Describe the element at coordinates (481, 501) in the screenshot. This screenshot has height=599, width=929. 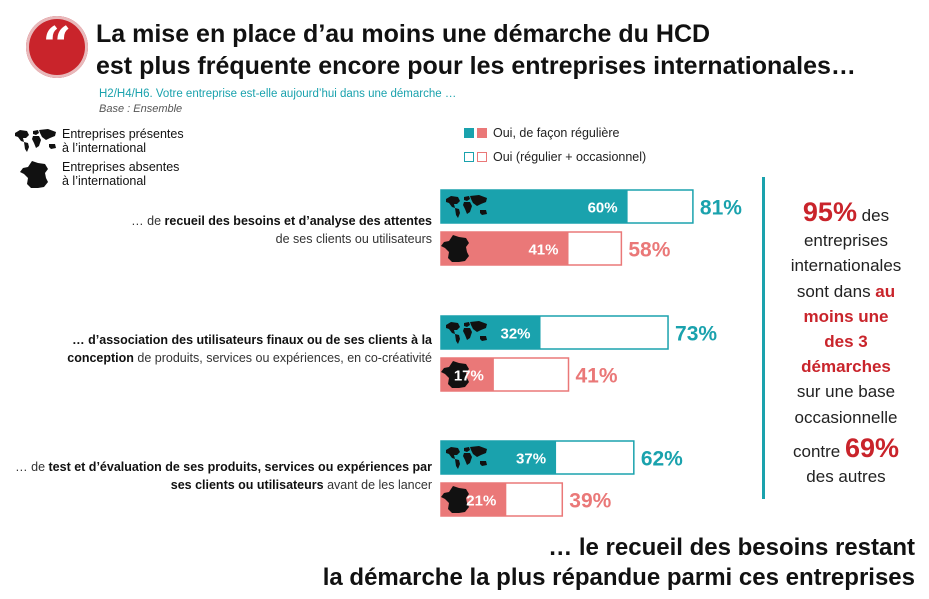
I see `label-regular-3-national: 21%` at that location.